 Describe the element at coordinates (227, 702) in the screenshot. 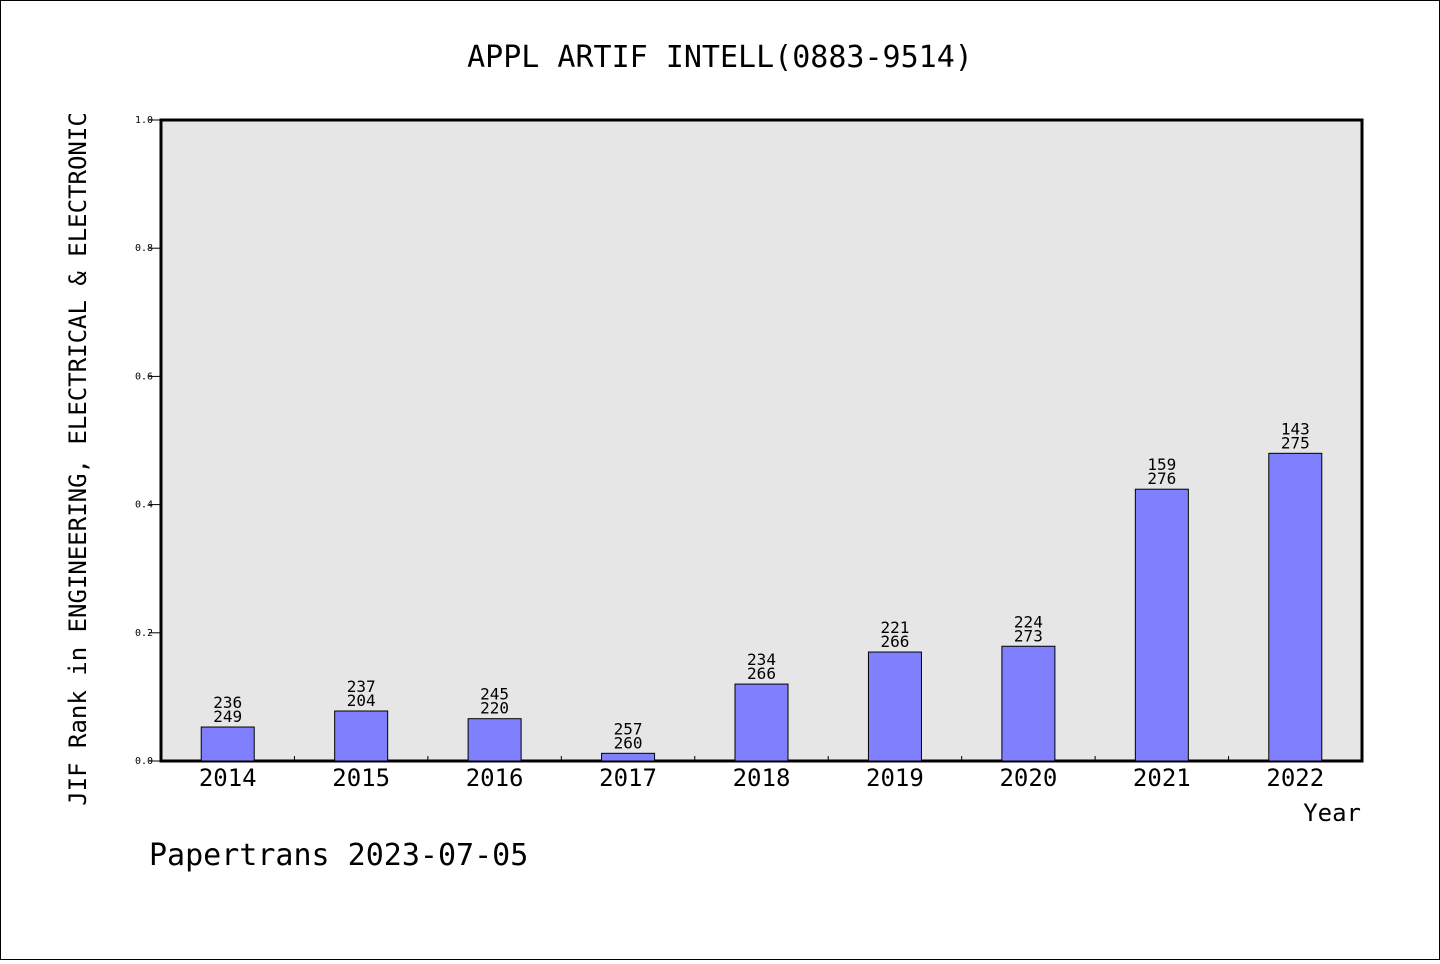

I see `bar-label-top: 236` at that location.